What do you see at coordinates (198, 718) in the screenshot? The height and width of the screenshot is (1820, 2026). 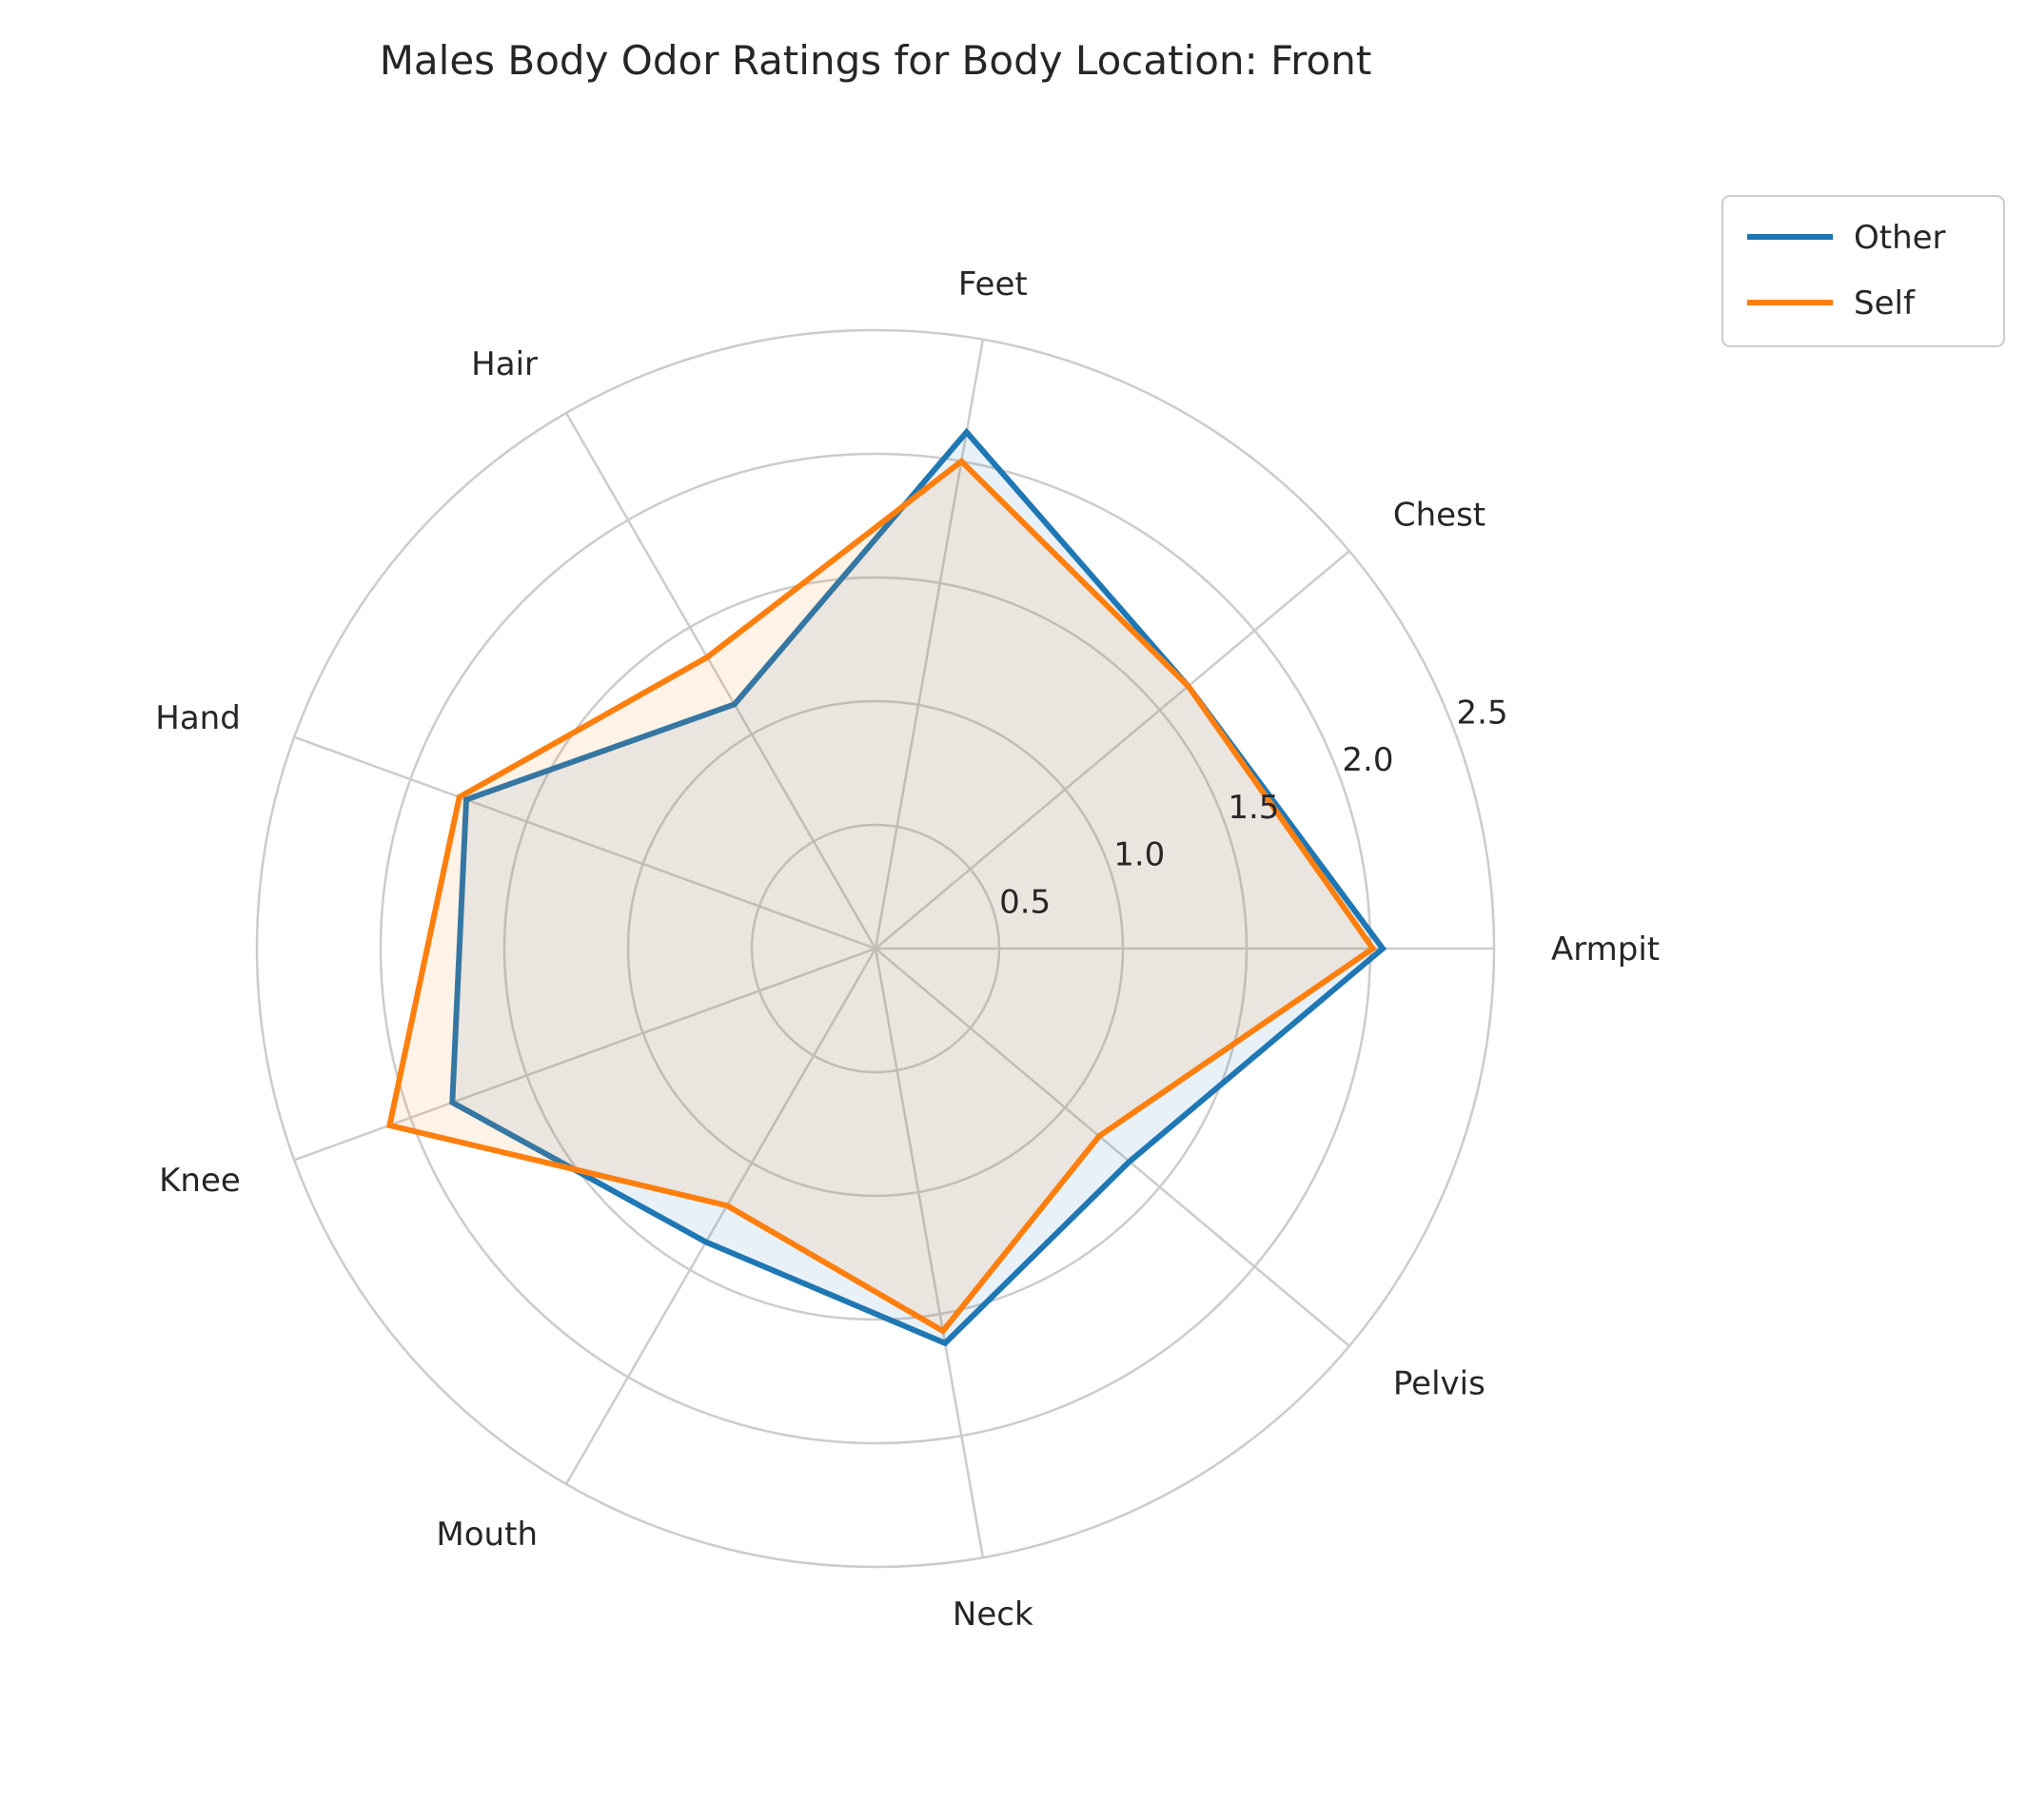 I see `category-label-hand: Hand` at bounding box center [198, 718].